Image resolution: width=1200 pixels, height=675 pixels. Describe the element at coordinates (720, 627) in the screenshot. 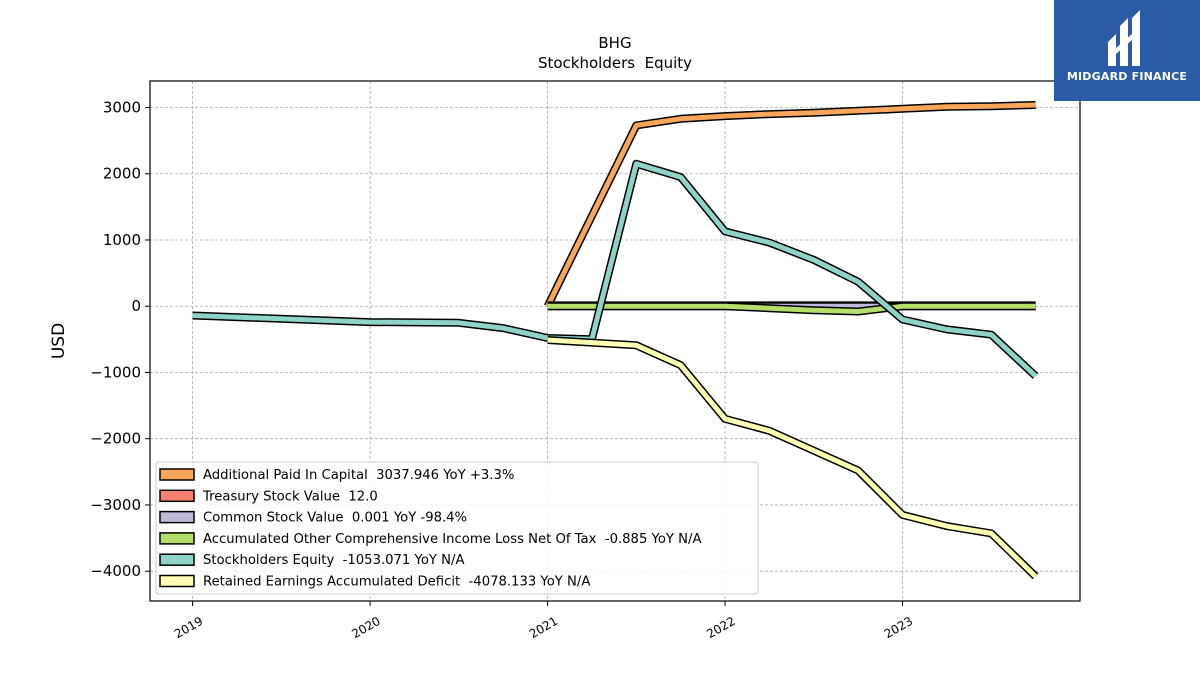

I see `x-tick-label: 2022` at that location.